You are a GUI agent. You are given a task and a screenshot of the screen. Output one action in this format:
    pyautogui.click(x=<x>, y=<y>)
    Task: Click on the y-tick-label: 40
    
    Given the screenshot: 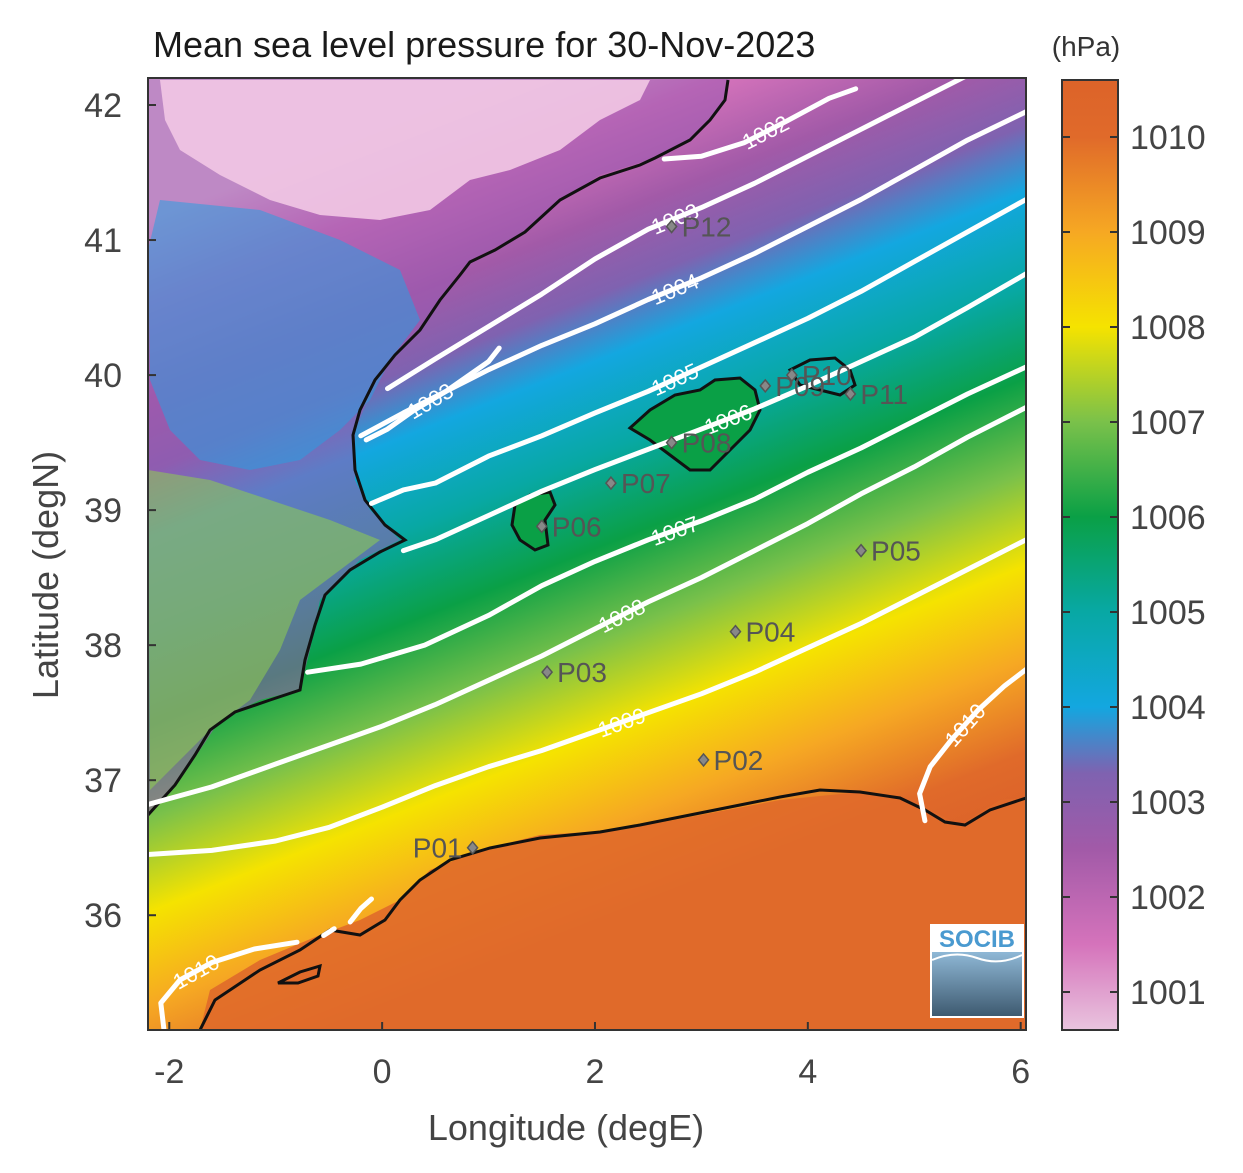 What is the action you would take?
    pyautogui.click(x=103, y=376)
    